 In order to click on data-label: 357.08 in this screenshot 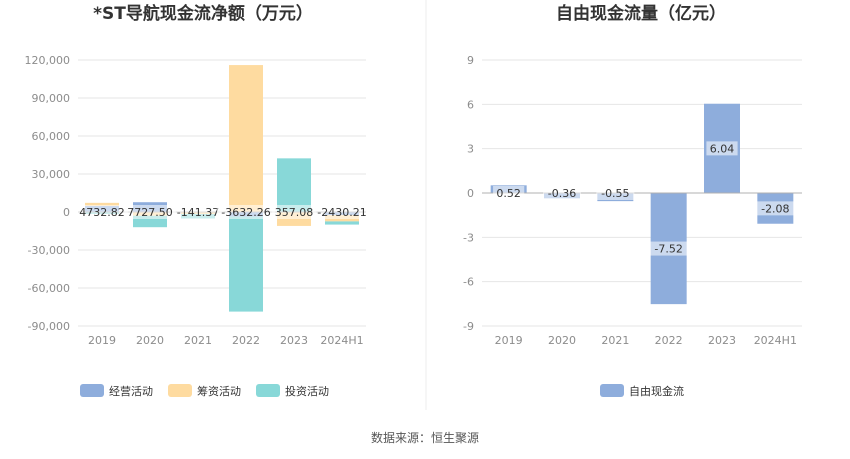, I will do `click(294, 212)`.